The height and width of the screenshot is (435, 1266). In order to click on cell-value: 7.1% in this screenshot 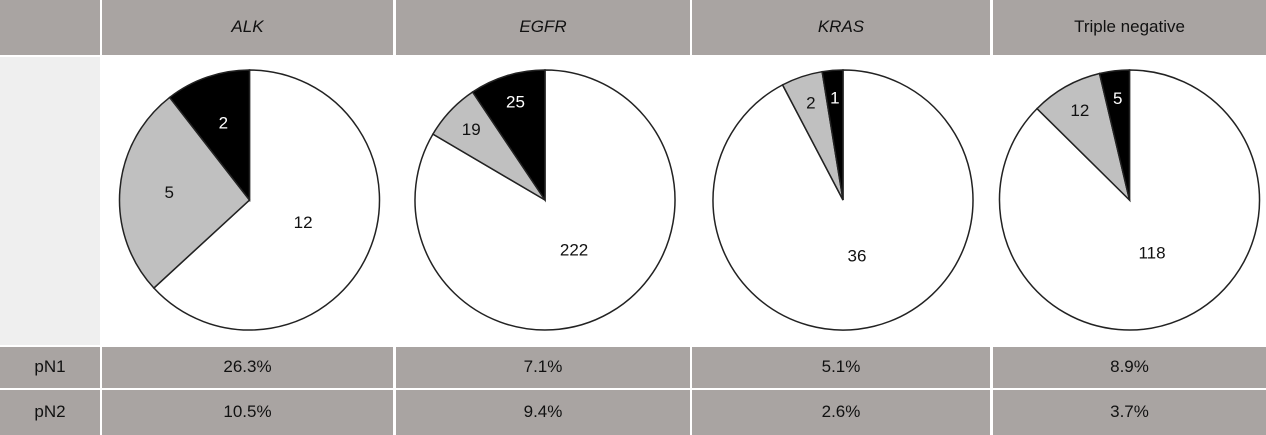, I will do `click(543, 366)`.